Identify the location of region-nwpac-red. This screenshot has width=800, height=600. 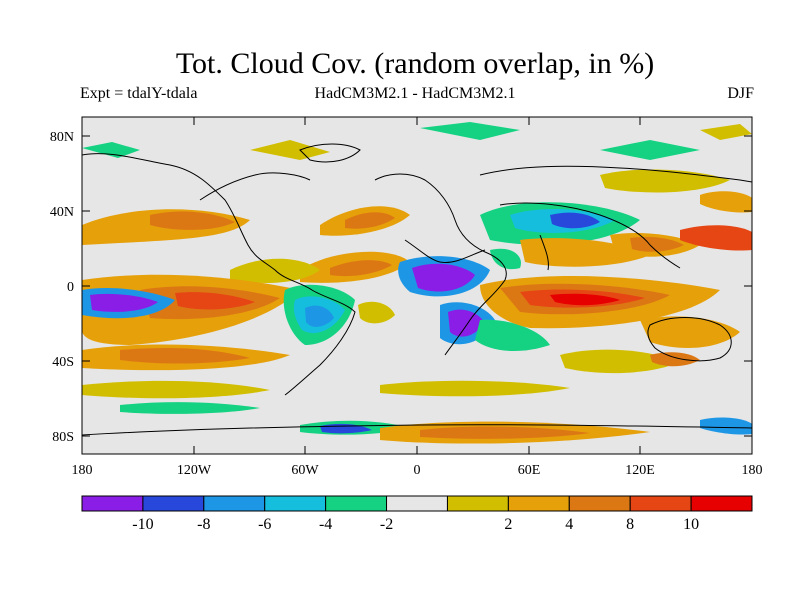
(716, 238).